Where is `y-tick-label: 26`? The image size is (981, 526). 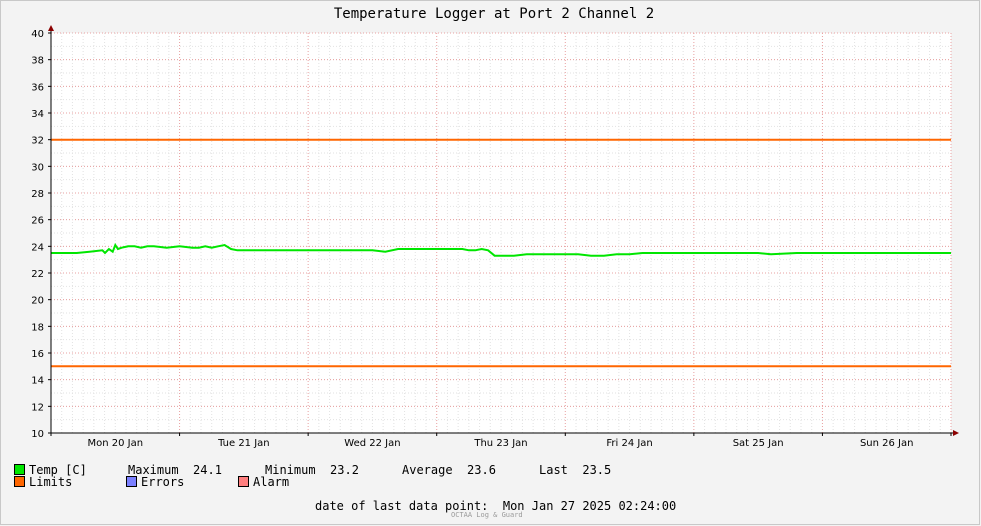
y-tick-label: 26 is located at coordinates (37, 221).